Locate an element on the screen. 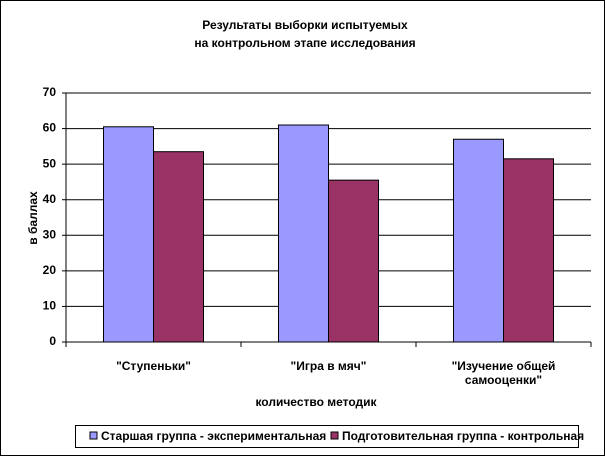  x-tick-label: "Изучение общей самооценки" is located at coordinates (503, 373).